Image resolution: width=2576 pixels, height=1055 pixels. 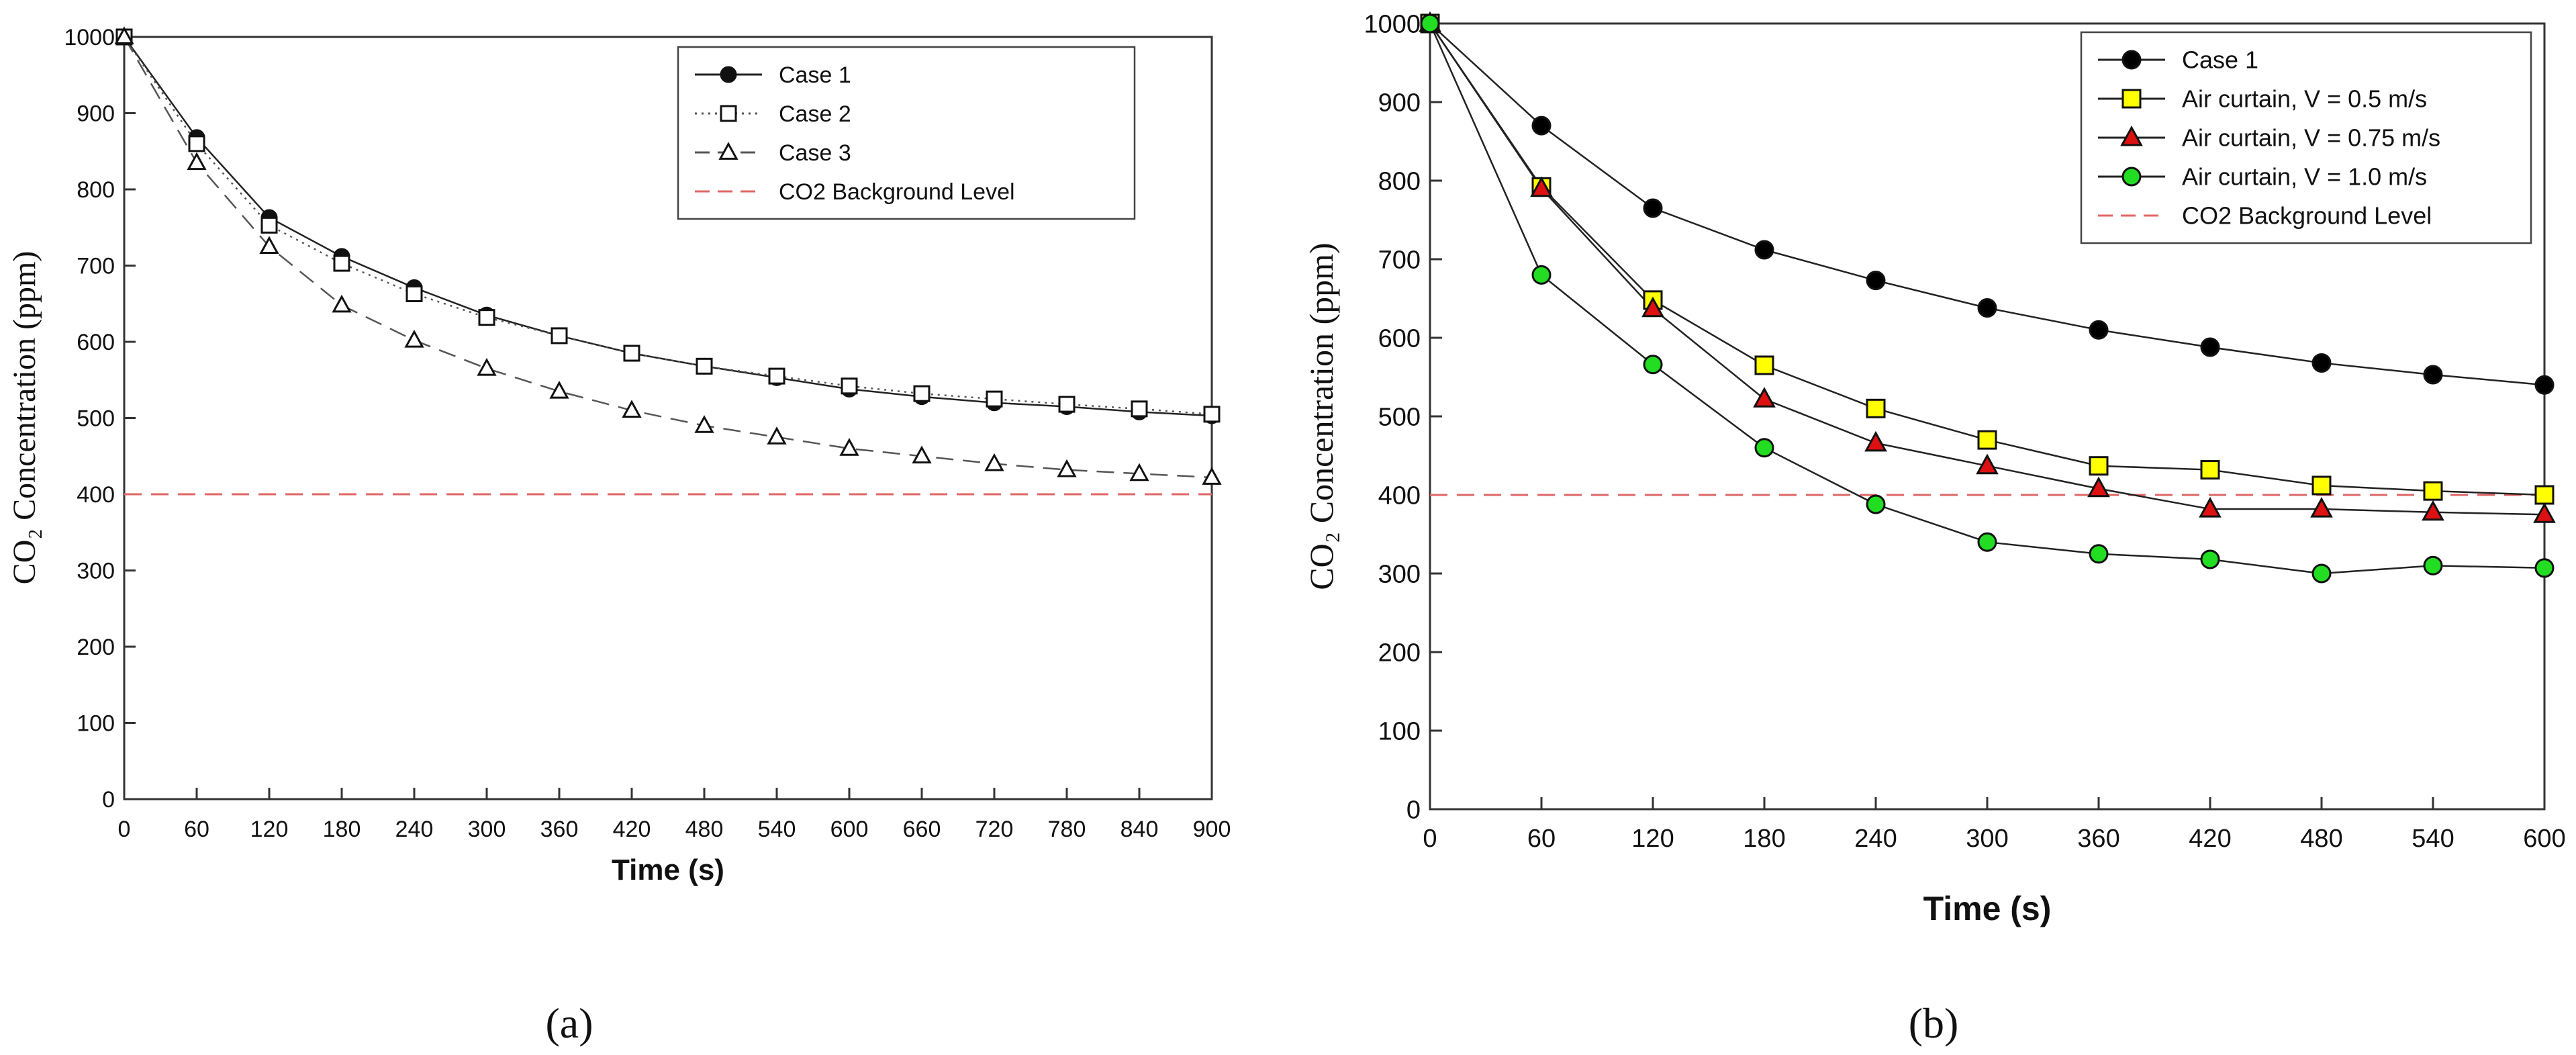 I want to click on x-tick-label: 420, so click(x=632, y=829).